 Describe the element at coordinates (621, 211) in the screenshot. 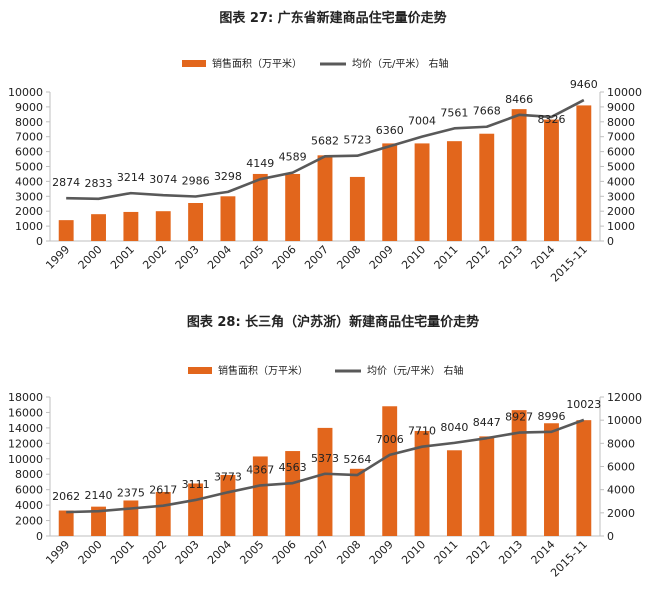

I see `y-right-tick-label: 2000` at that location.